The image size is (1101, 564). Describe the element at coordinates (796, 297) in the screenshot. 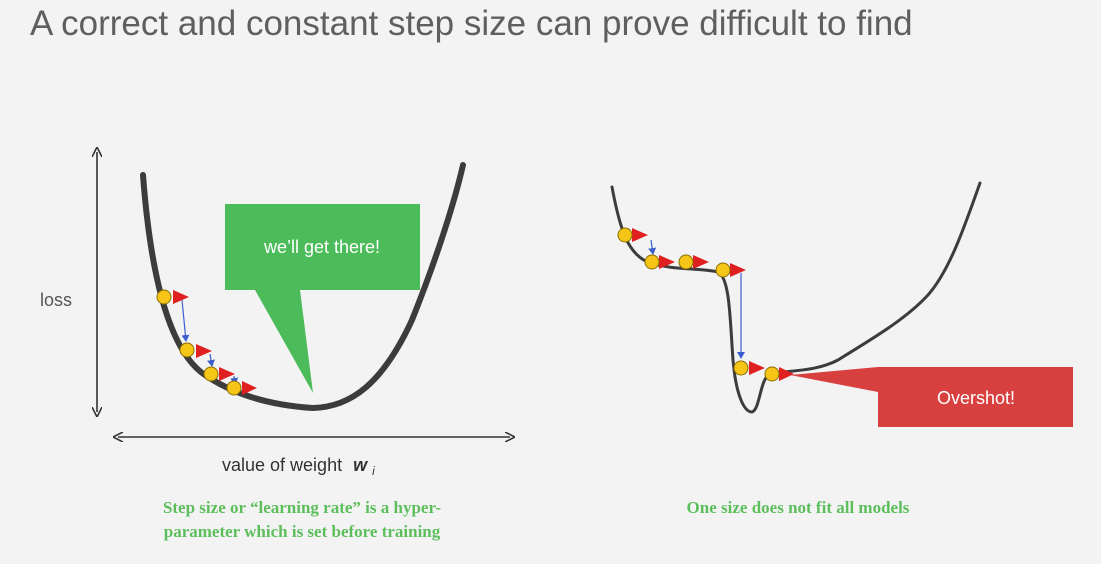

I see `loss-curve-irregular` at that location.